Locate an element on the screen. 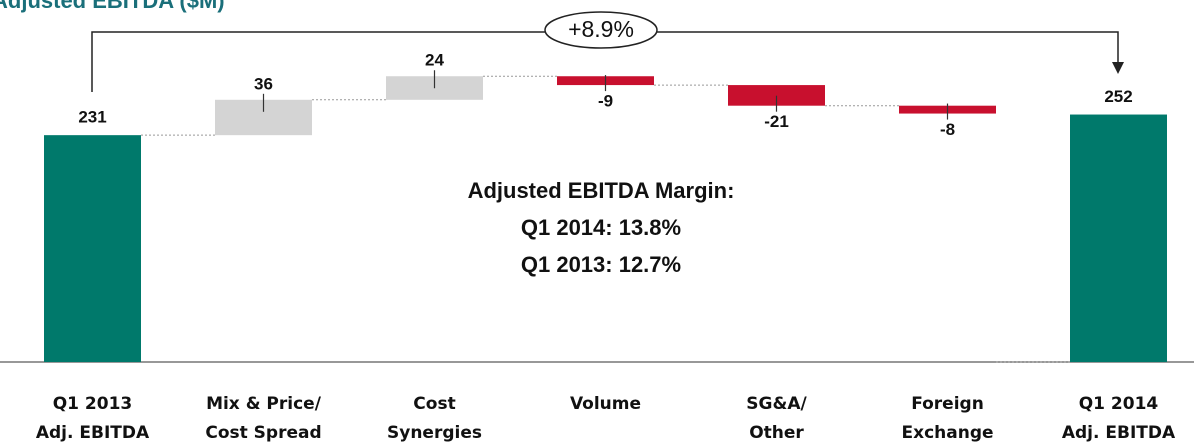 Image resolution: width=1194 pixels, height=448 pixels. chart-title: Adjusted EBITDA ($M) is located at coordinates (112, 6).